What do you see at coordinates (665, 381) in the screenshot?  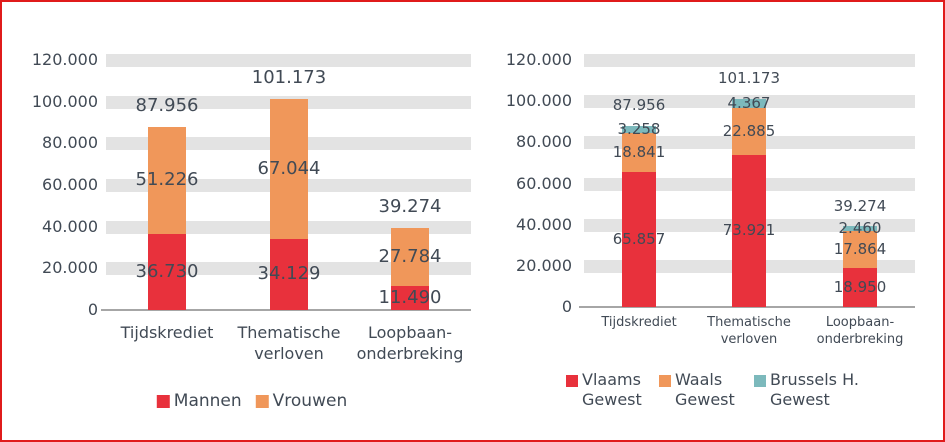 I see `legend-swatch-waals-gewest` at bounding box center [665, 381].